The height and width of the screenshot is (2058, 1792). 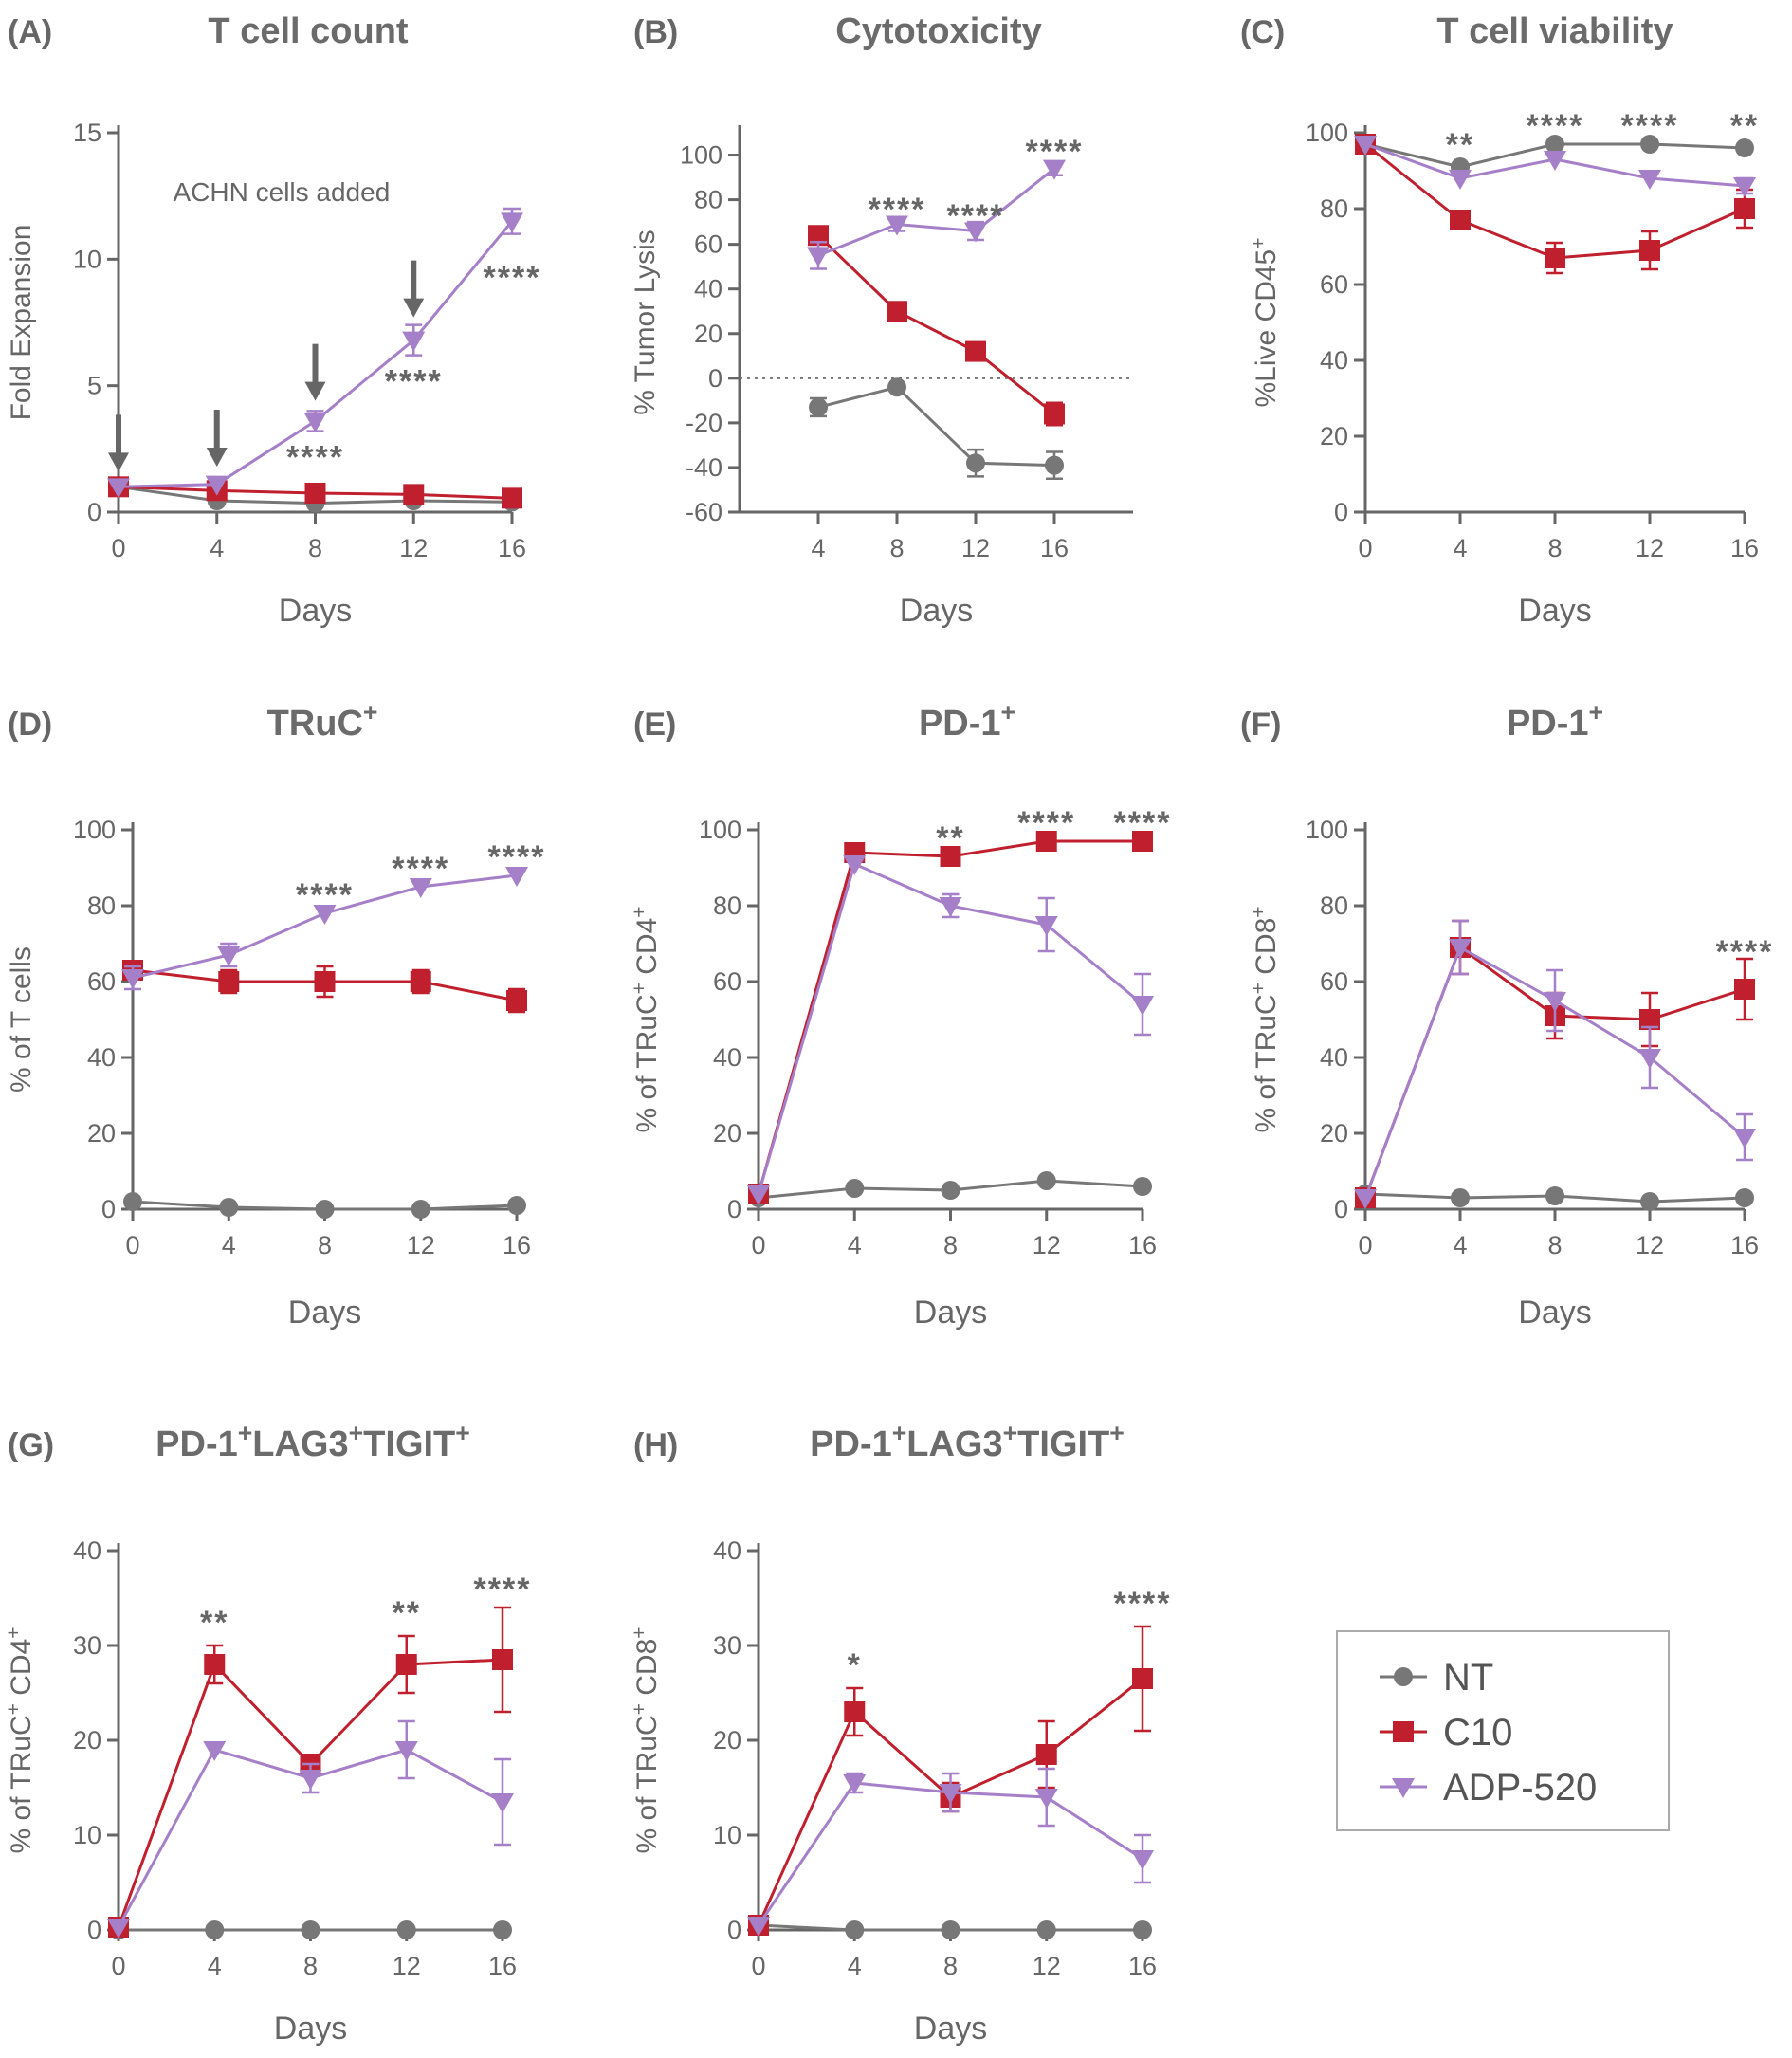 What do you see at coordinates (312, 1441) in the screenshot?
I see `panel-title: PD-1+LAG3+TIGIT+` at bounding box center [312, 1441].